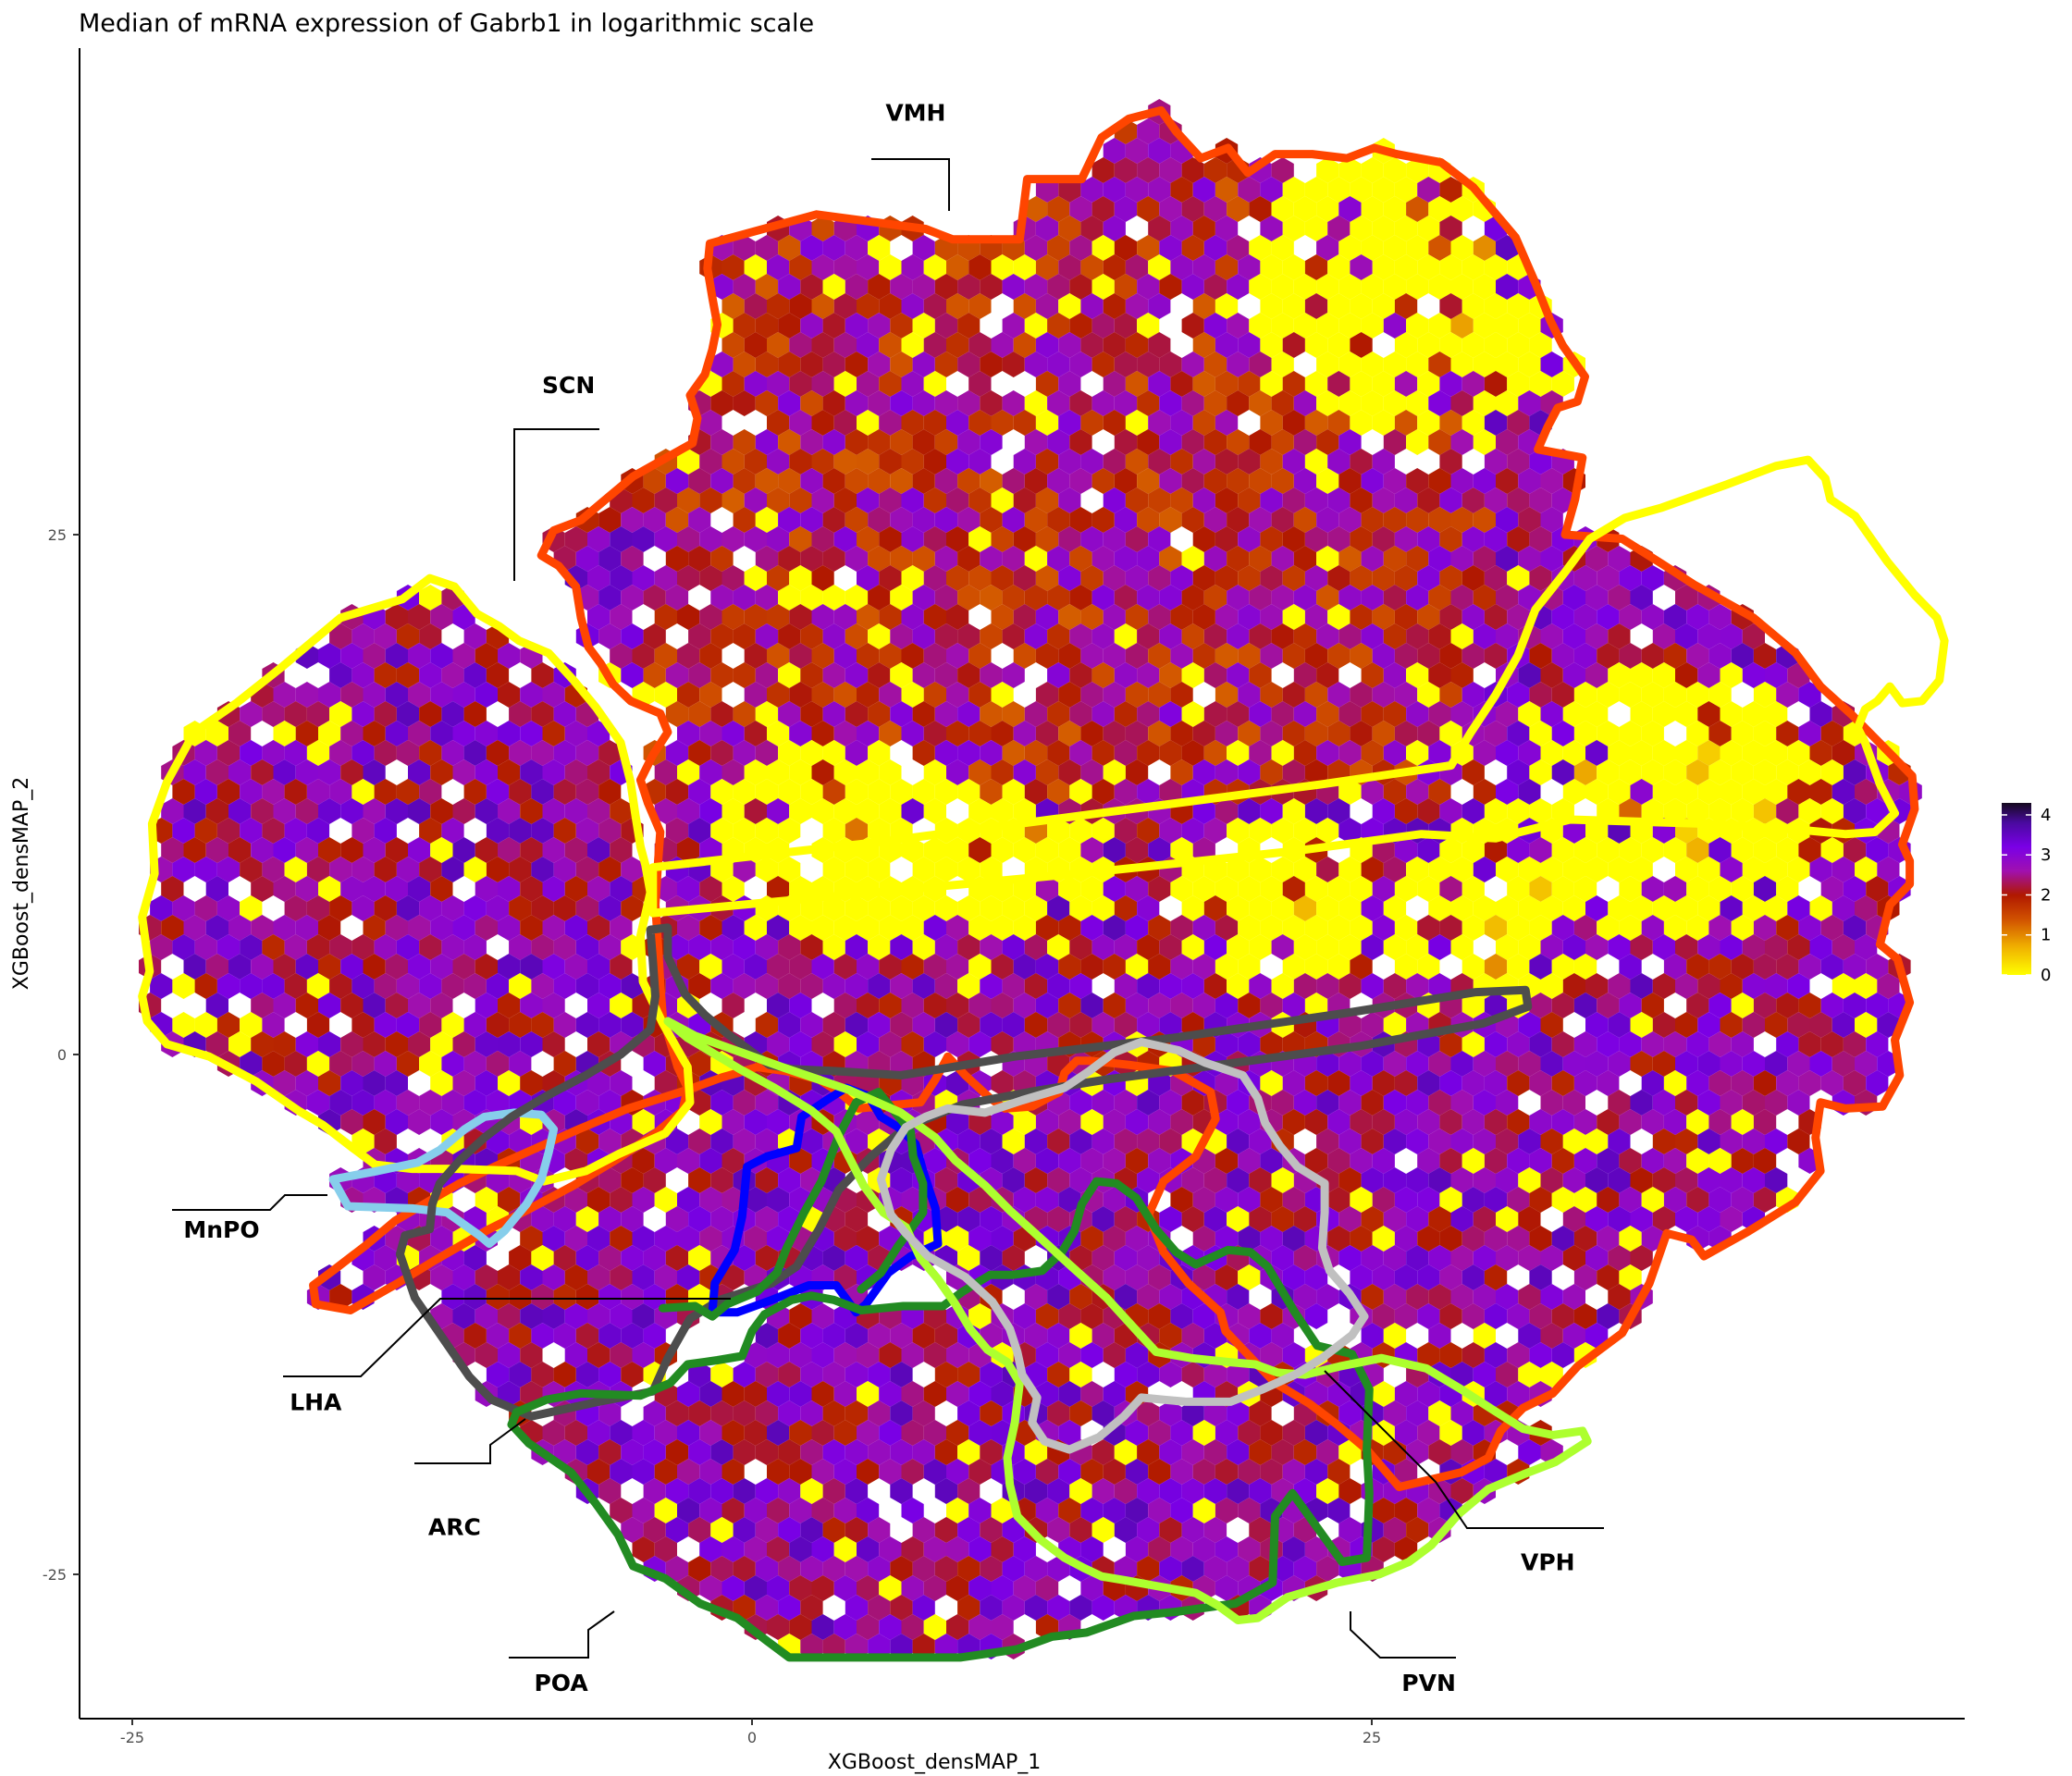  I want to click on leader-line-lha, so click(507, 1338).